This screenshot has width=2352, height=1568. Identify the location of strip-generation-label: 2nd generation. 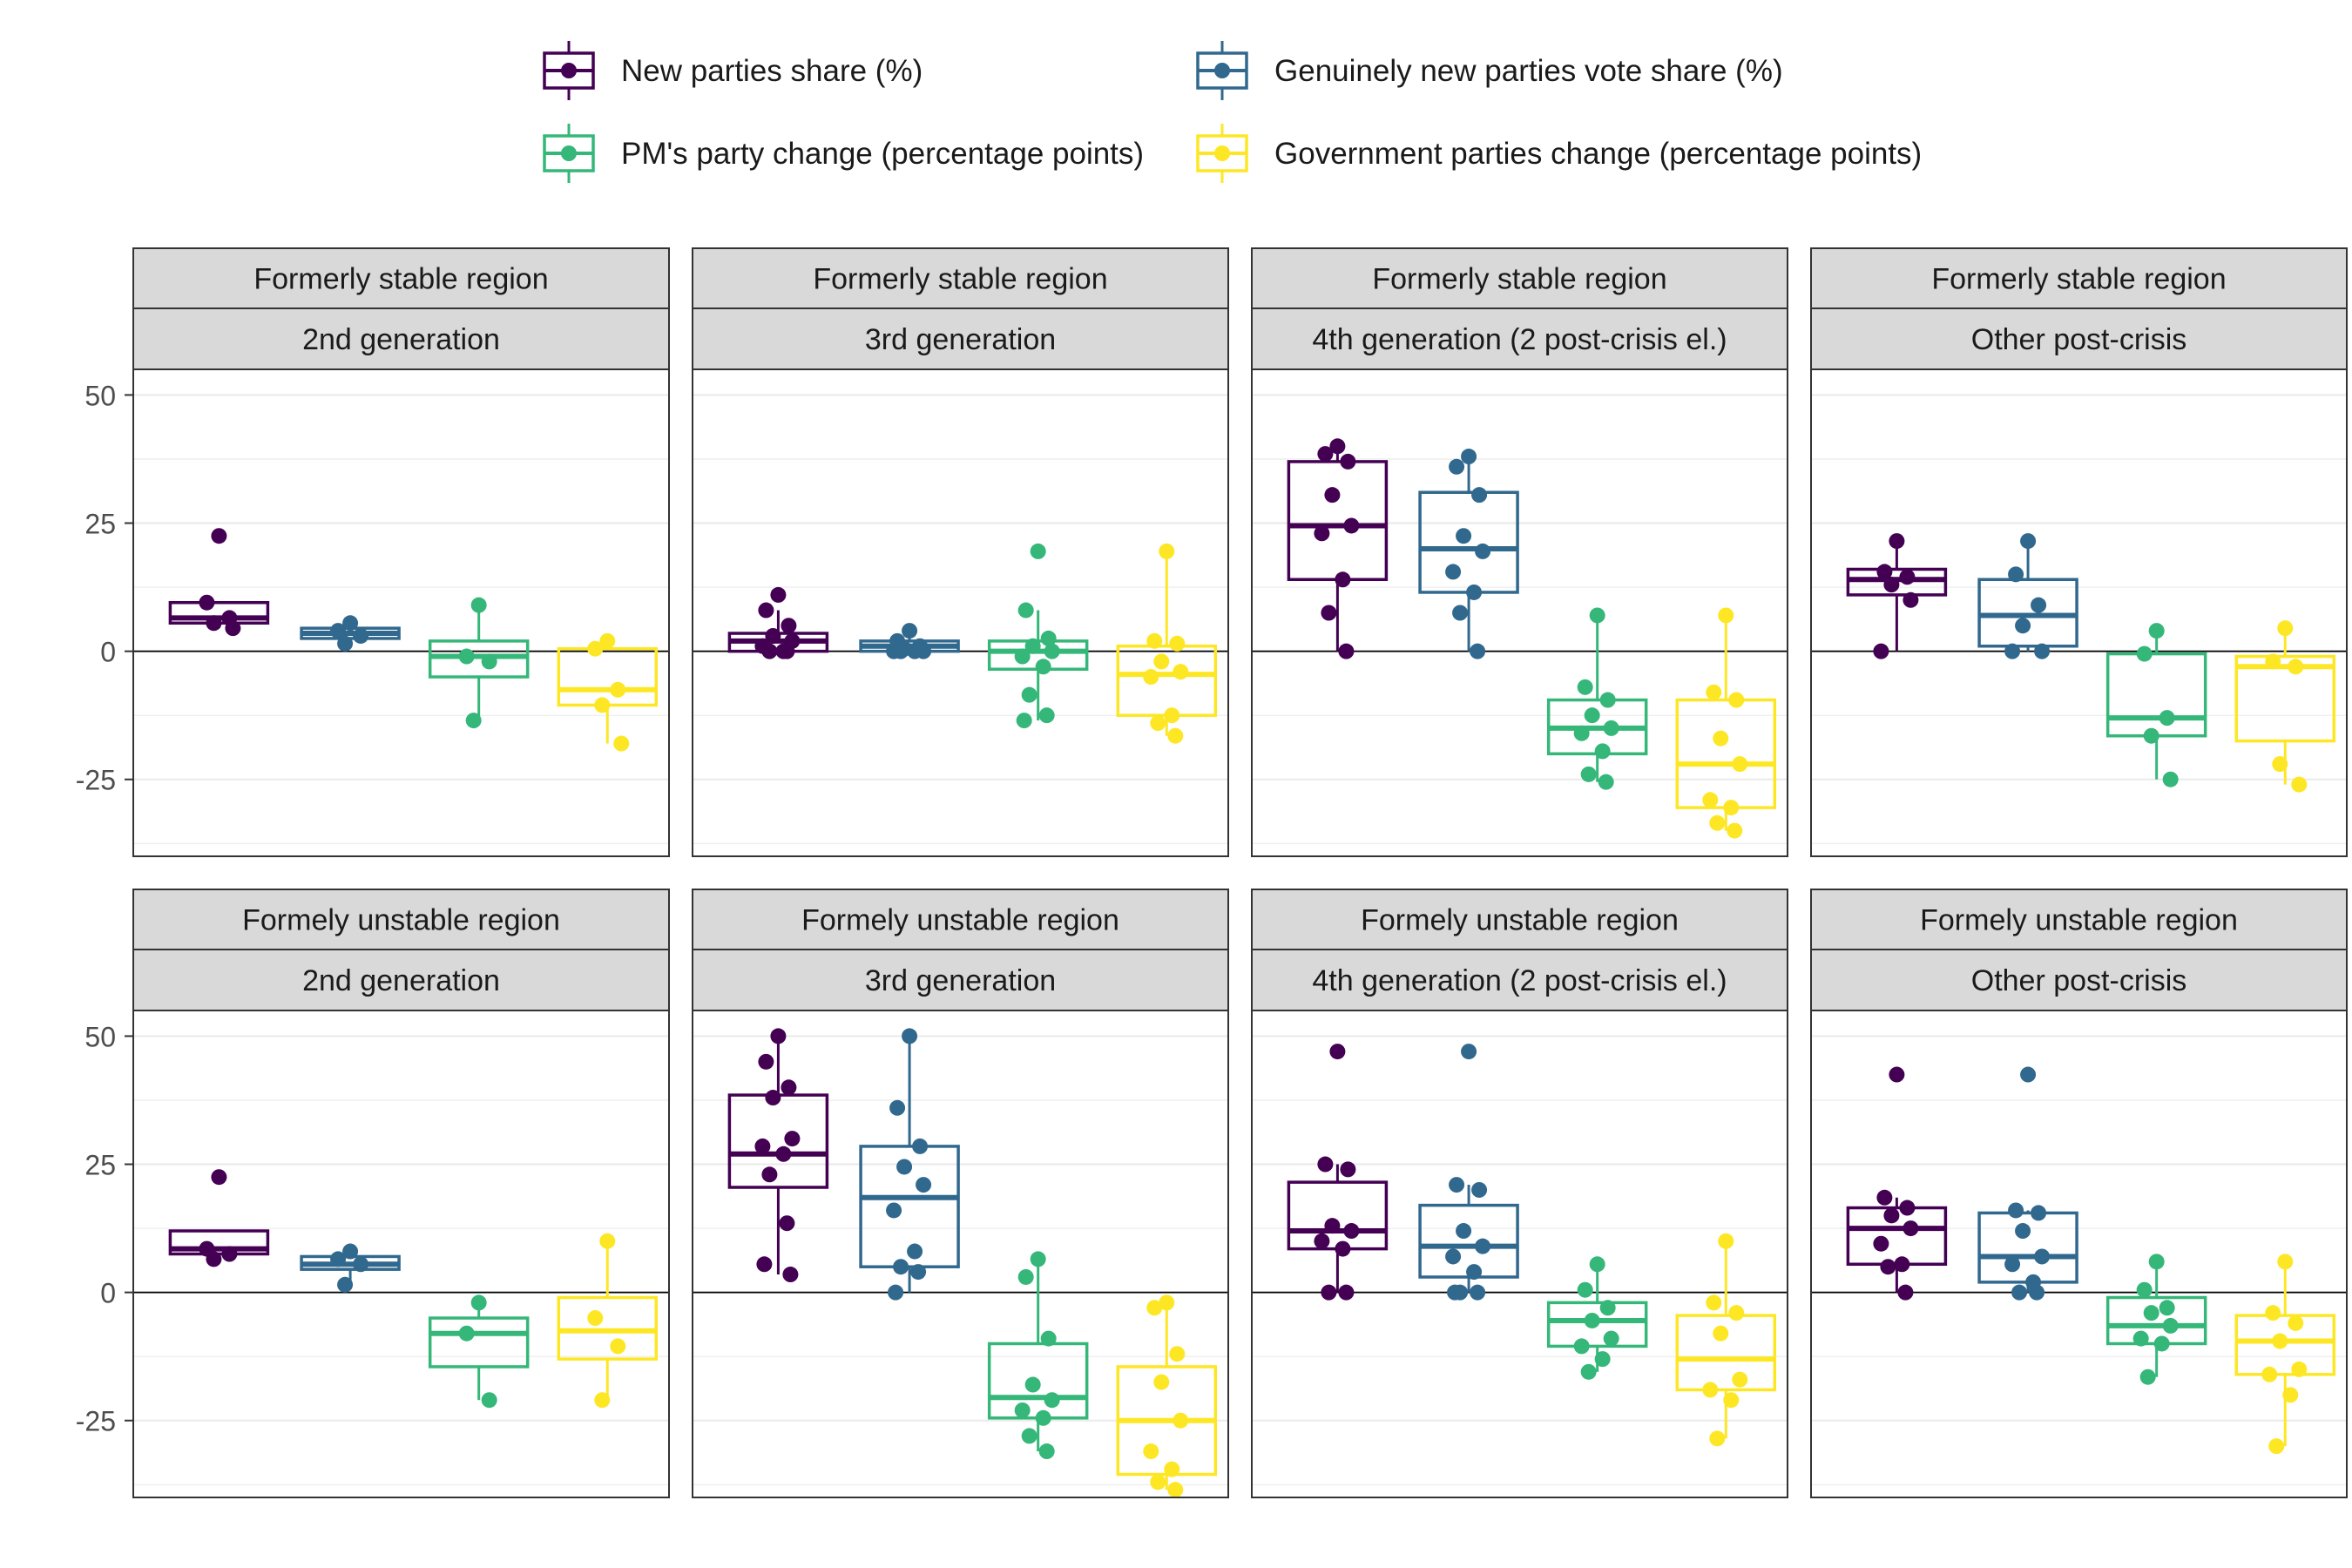
(401, 339).